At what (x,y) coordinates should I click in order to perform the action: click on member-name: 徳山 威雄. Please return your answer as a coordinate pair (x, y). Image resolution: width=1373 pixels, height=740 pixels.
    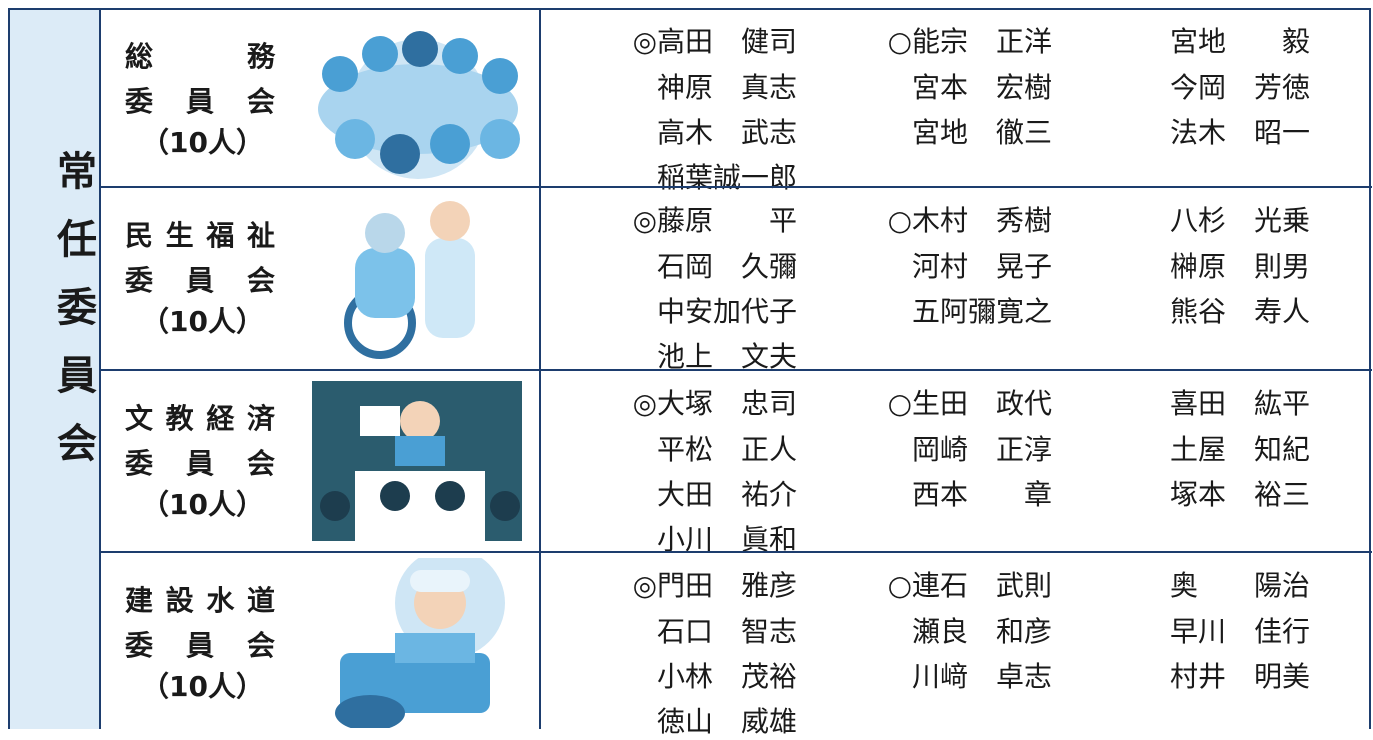
    Looking at the image, I should click on (726, 721).